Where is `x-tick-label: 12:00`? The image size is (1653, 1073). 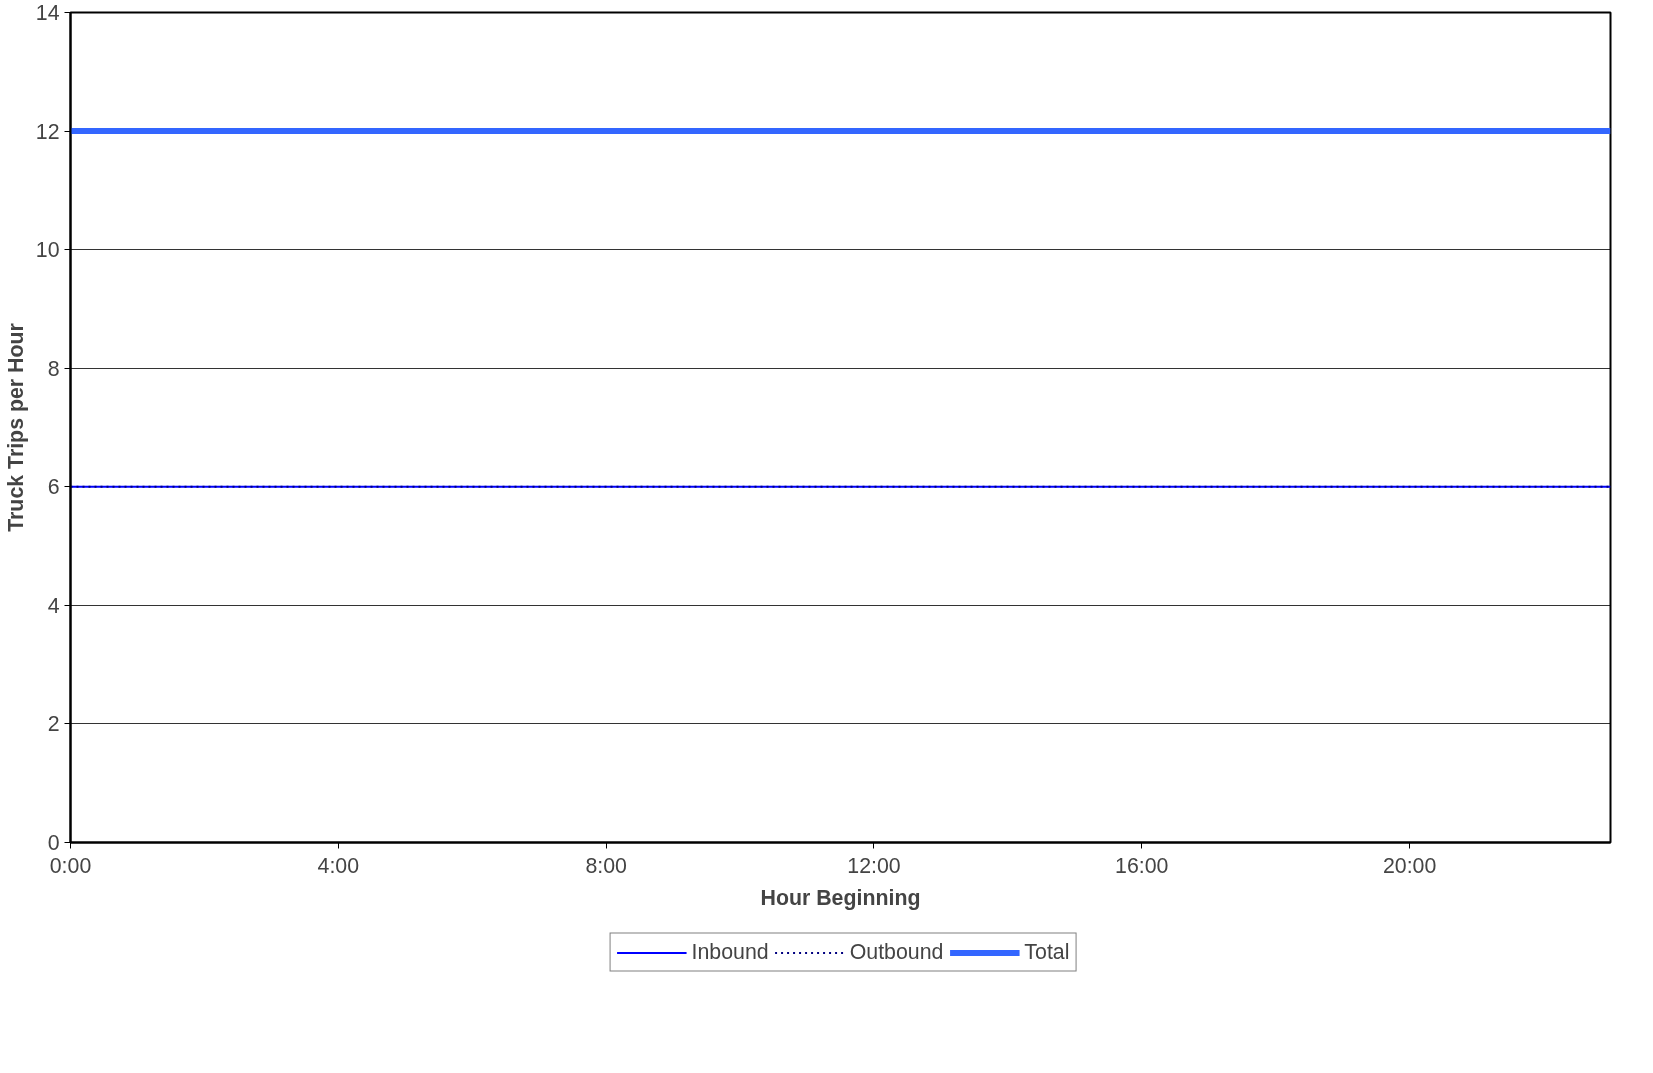
x-tick-label: 12:00 is located at coordinates (874, 865).